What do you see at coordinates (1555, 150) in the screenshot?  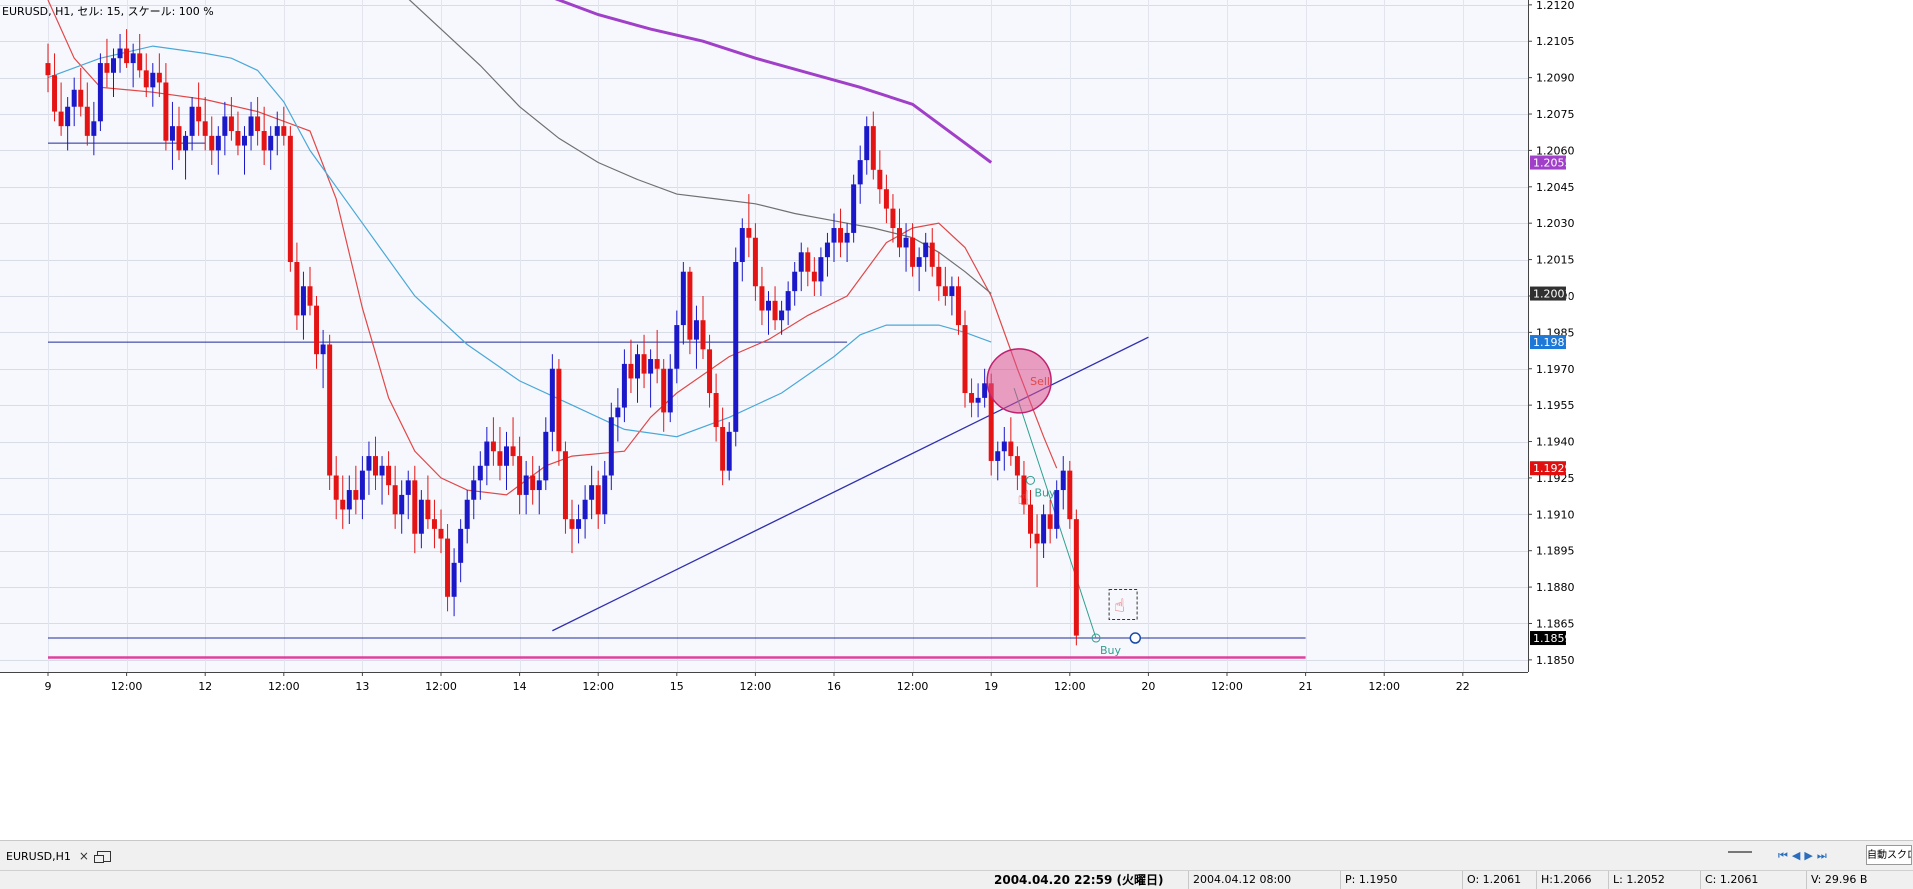 I see `price-tick-label: 1.2060` at bounding box center [1555, 150].